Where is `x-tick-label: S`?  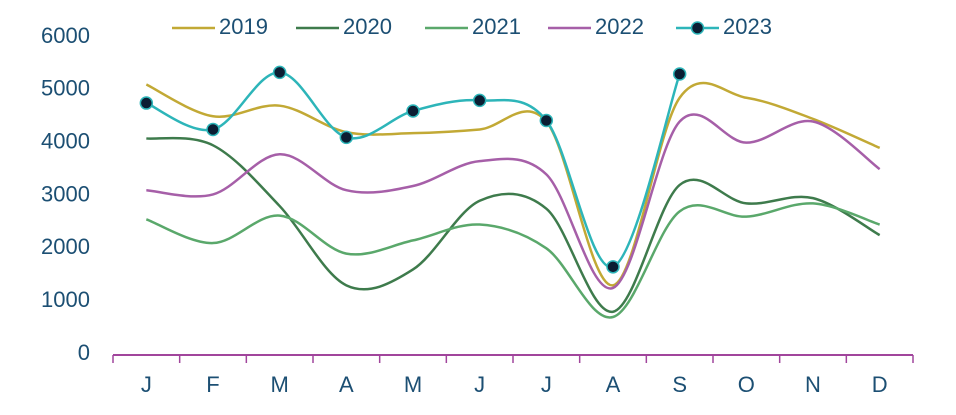
x-tick-label: S is located at coordinates (679, 384).